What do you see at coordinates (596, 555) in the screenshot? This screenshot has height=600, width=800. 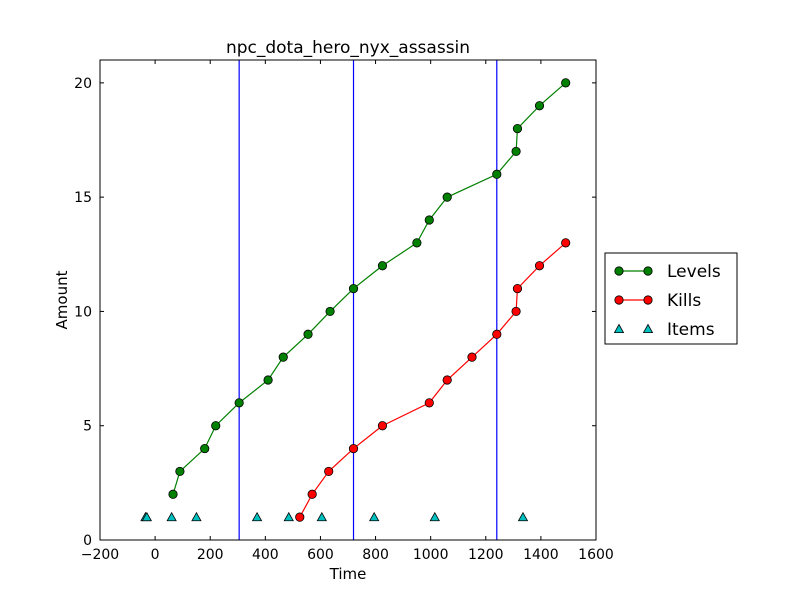 I see `x-tick-label: 1600` at bounding box center [596, 555].